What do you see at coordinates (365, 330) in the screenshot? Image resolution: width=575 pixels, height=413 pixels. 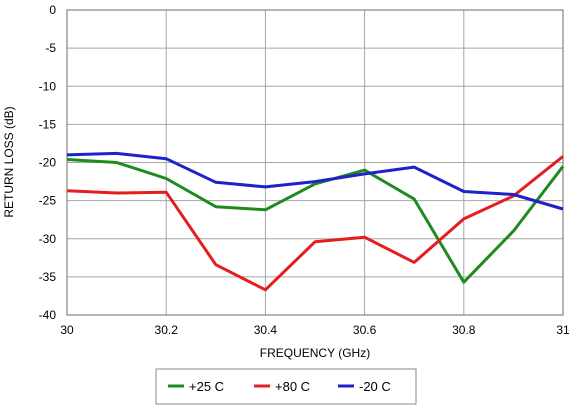 I see `x-tick-label: 30.6` at bounding box center [365, 330].